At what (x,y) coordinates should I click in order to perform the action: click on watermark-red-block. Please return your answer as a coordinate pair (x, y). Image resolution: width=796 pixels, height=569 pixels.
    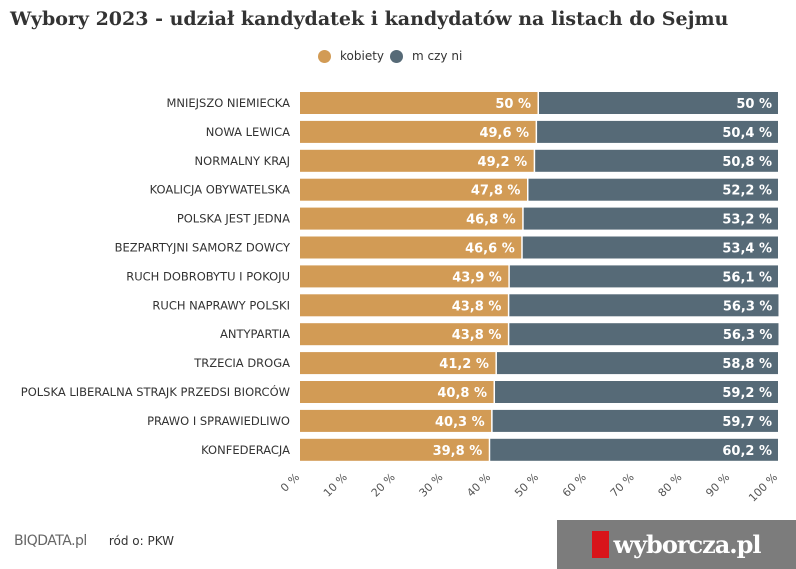
    Looking at the image, I should click on (601, 544).